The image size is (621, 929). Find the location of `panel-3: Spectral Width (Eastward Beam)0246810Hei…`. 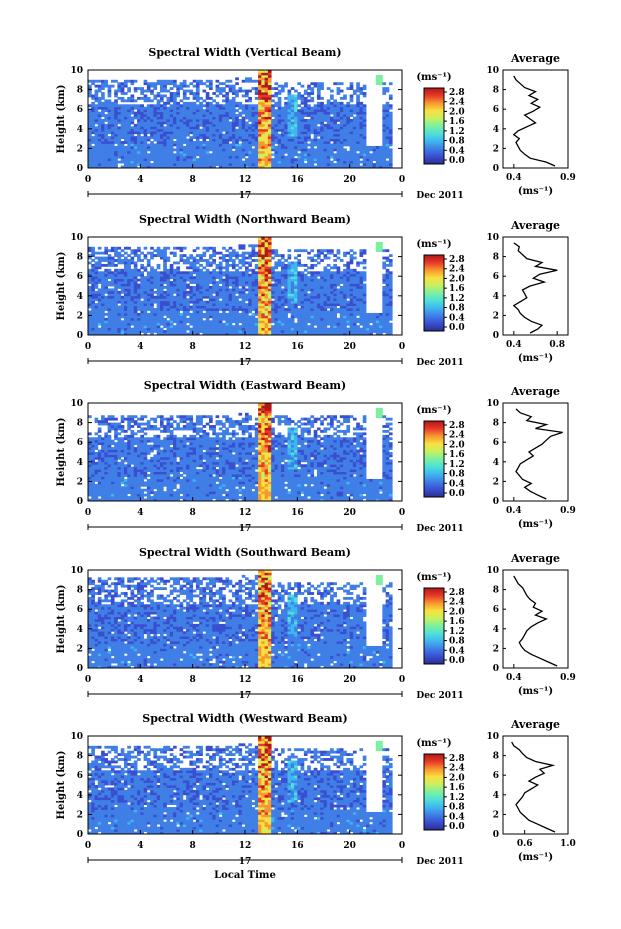

panel-3: Spectral Width (Eastward Beam)0246810Hei… is located at coordinates (316, 456).